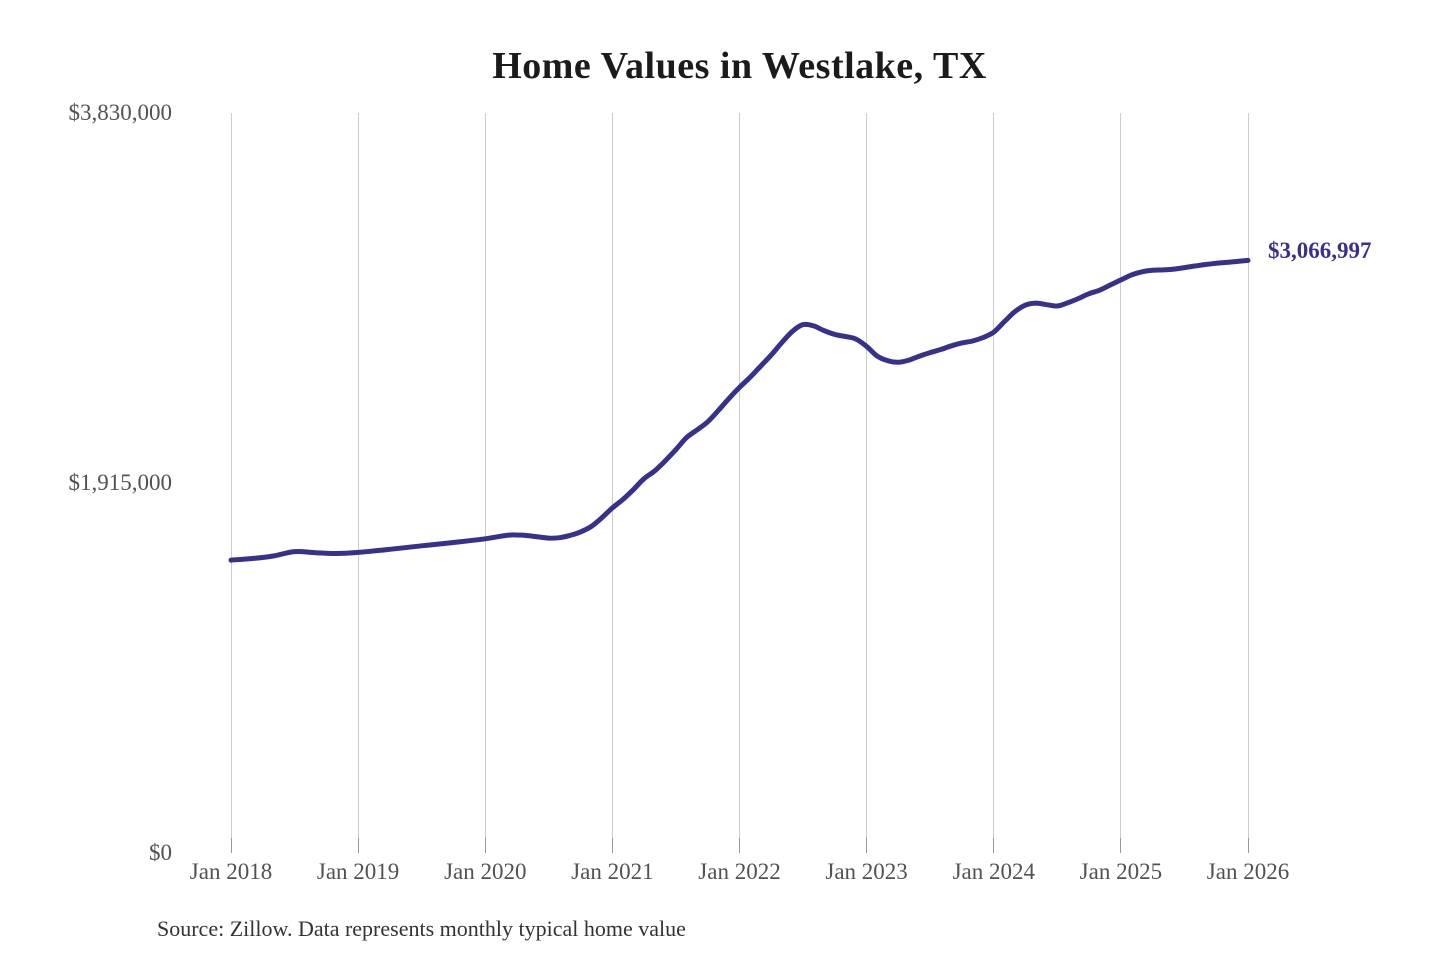  Describe the element at coordinates (1248, 871) in the screenshot. I see `x-axis-label: Jan 2026` at that location.